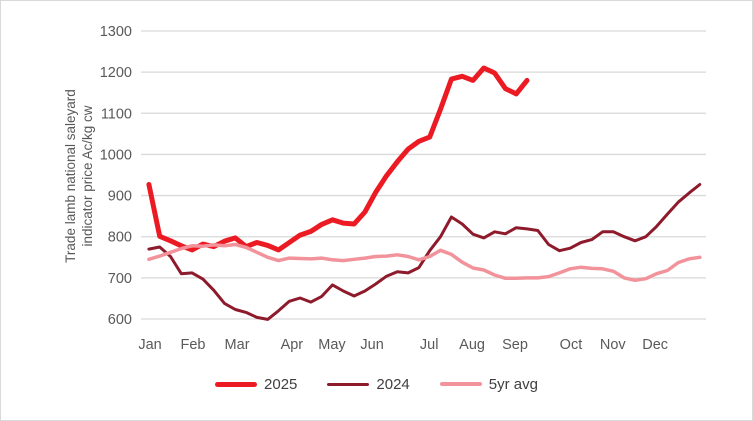 The width and height of the screenshot is (753, 421). Describe the element at coordinates (515, 345) in the screenshot. I see `x-tick-label-sep: Sep` at that location.